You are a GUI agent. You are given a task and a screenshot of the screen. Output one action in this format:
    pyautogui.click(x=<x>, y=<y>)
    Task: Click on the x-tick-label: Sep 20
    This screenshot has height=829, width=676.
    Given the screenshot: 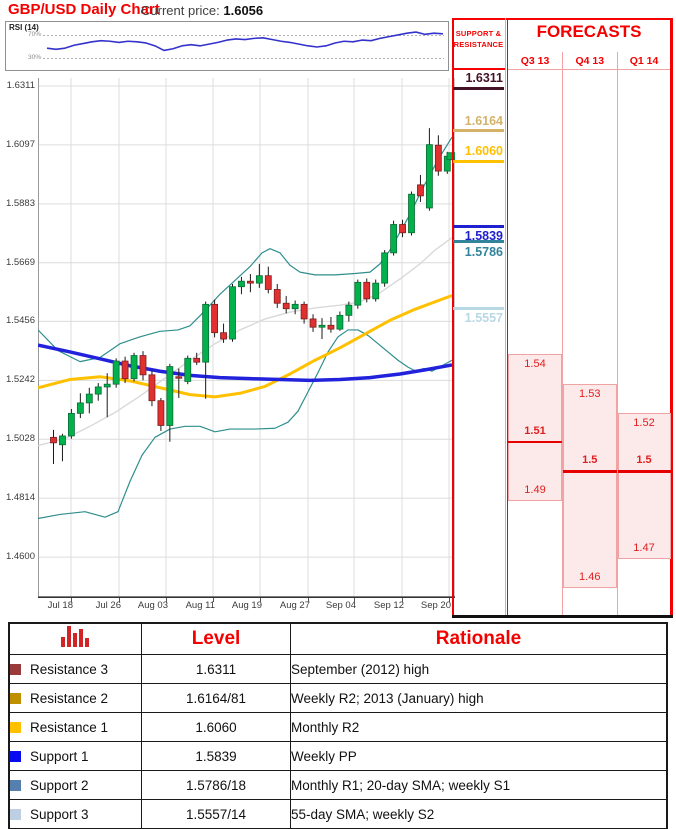 What is the action you would take?
    pyautogui.click(x=435, y=605)
    